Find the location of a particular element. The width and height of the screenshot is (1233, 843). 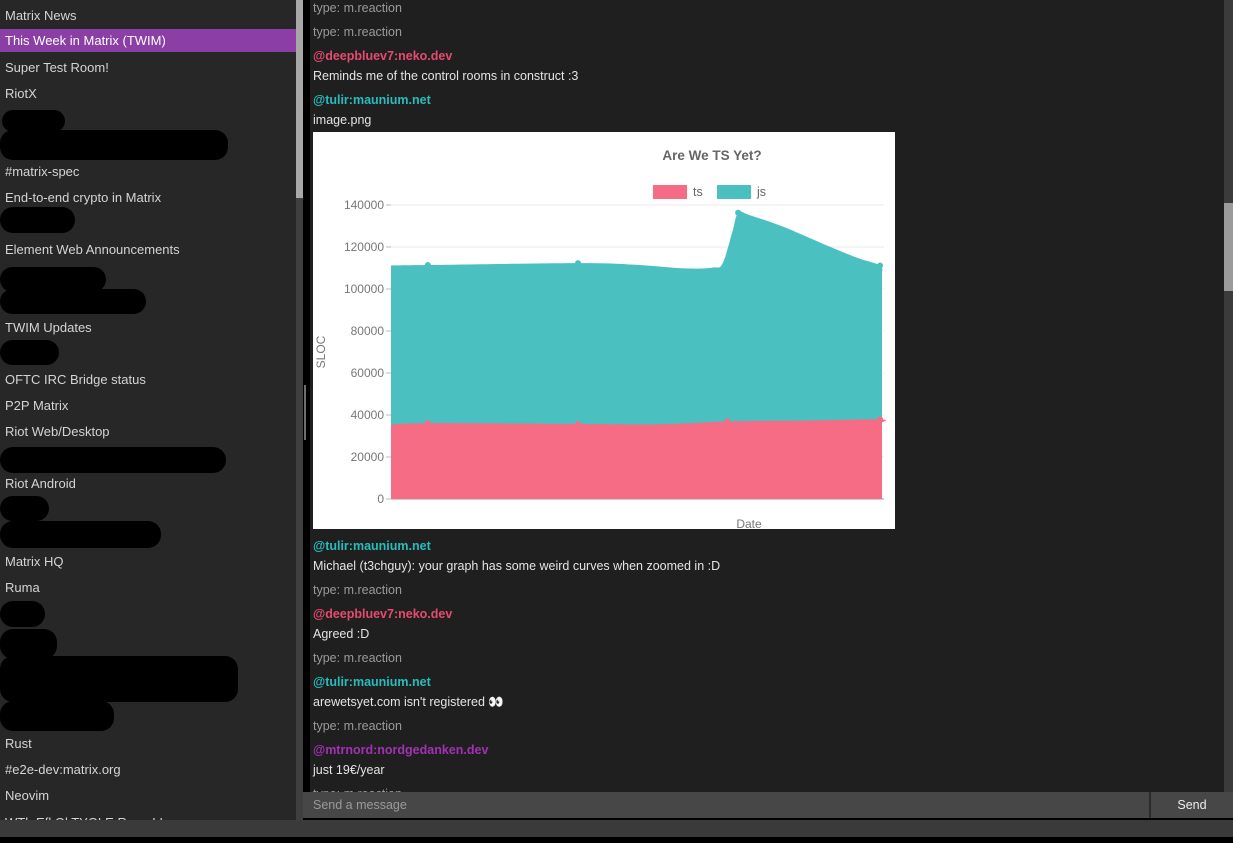

composer-divider is located at coordinates (1150, 805).